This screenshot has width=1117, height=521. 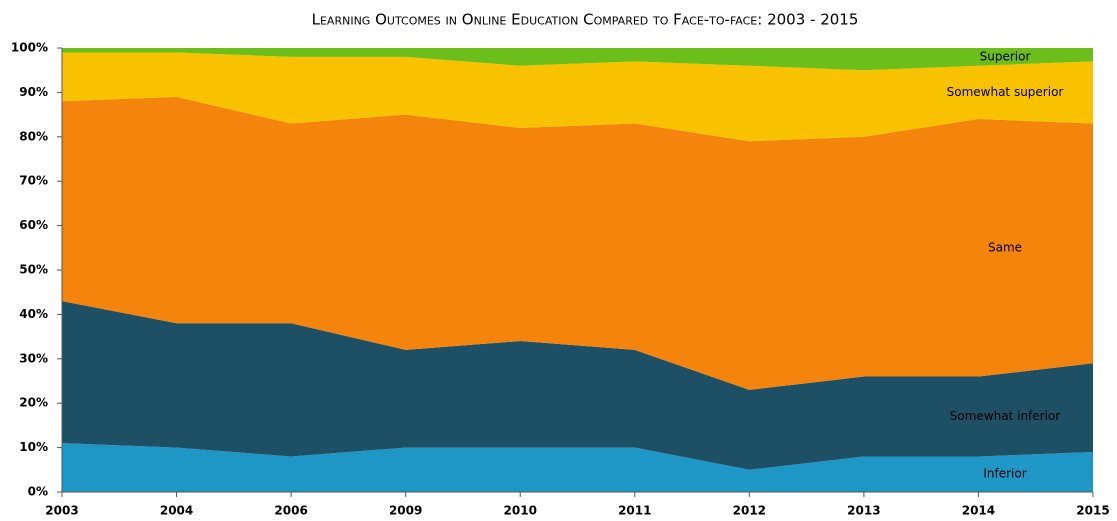 I want to click on x-tick-label: 2009, so click(x=405, y=511).